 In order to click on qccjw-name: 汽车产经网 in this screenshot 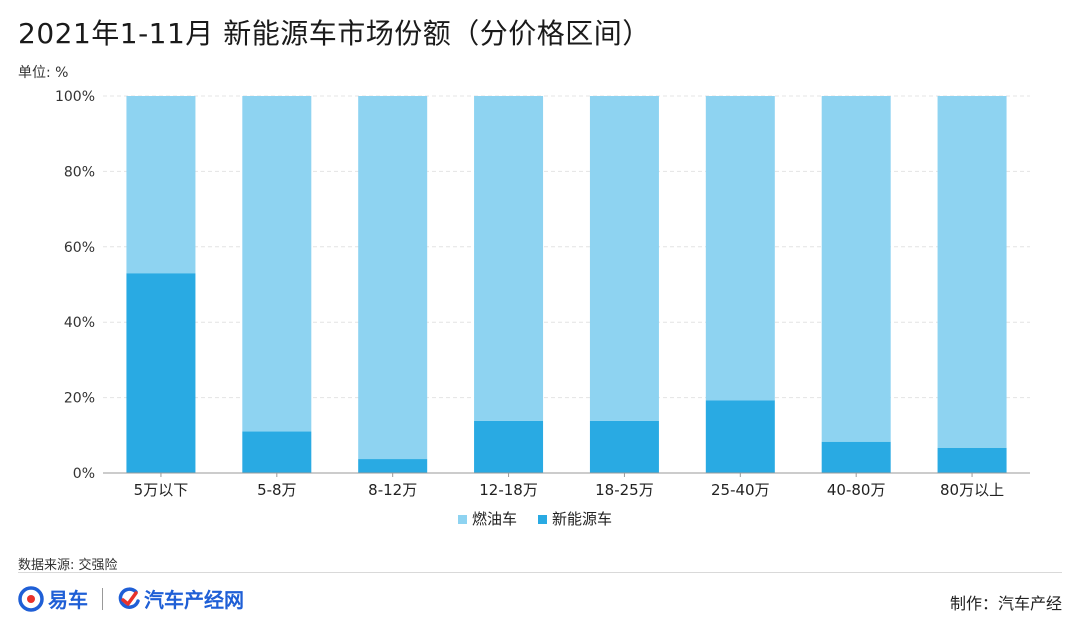, I will do `click(194, 600)`.